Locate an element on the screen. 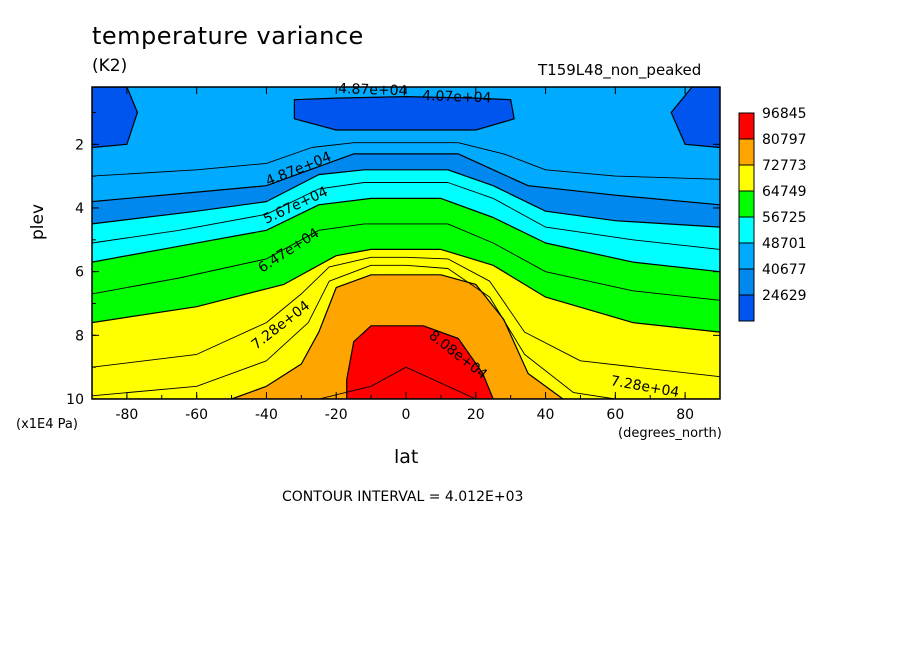 The height and width of the screenshot is (654, 904). x-tick-label: 60 is located at coordinates (615, 415).